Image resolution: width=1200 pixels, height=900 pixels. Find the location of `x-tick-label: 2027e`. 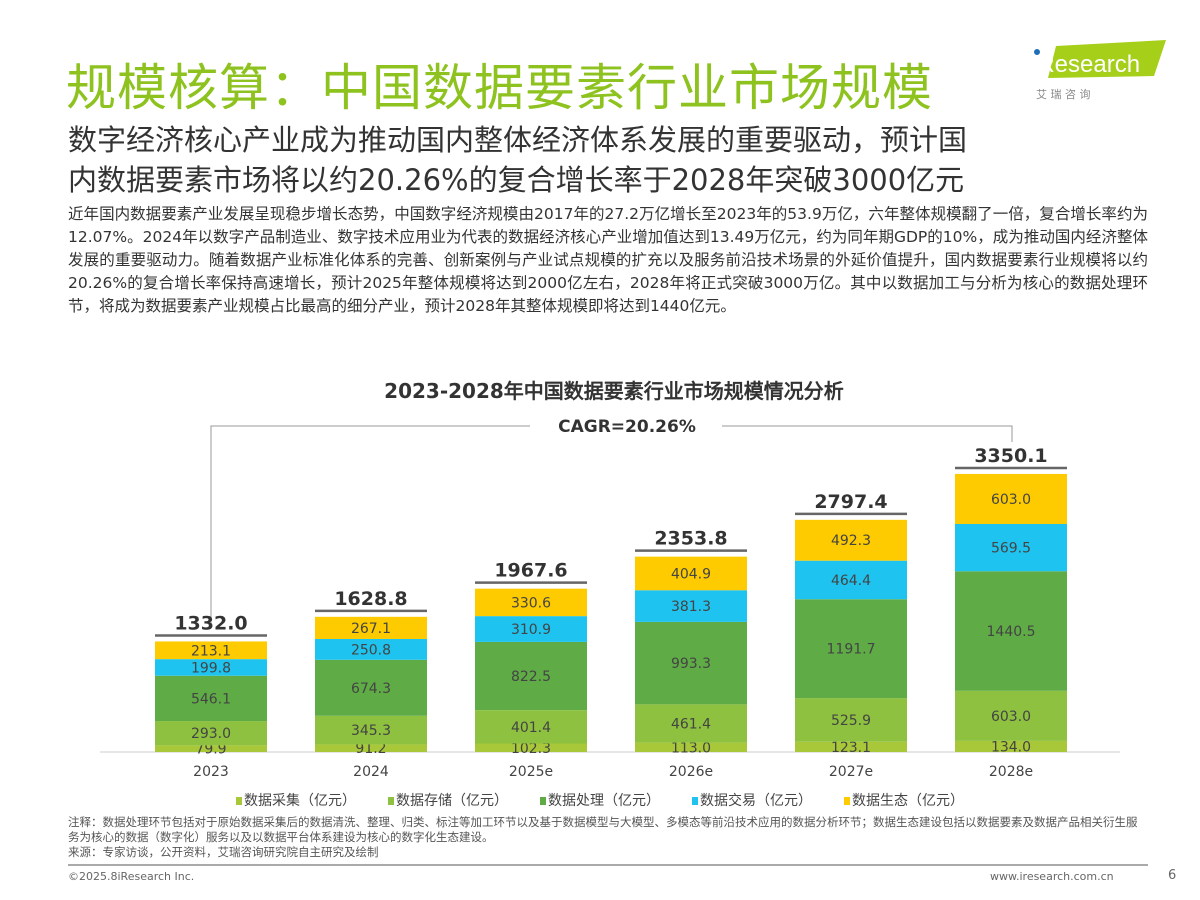

x-tick-label: 2027e is located at coordinates (851, 772).